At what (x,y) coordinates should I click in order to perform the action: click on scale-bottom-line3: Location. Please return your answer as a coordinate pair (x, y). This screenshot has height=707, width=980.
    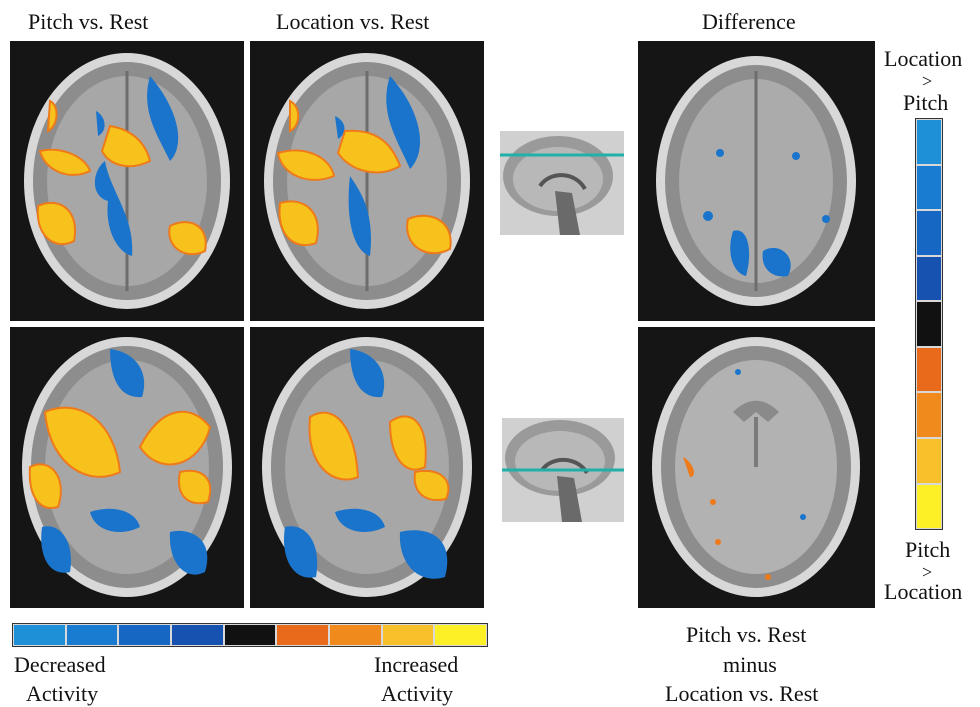
    Looking at the image, I should click on (923, 592).